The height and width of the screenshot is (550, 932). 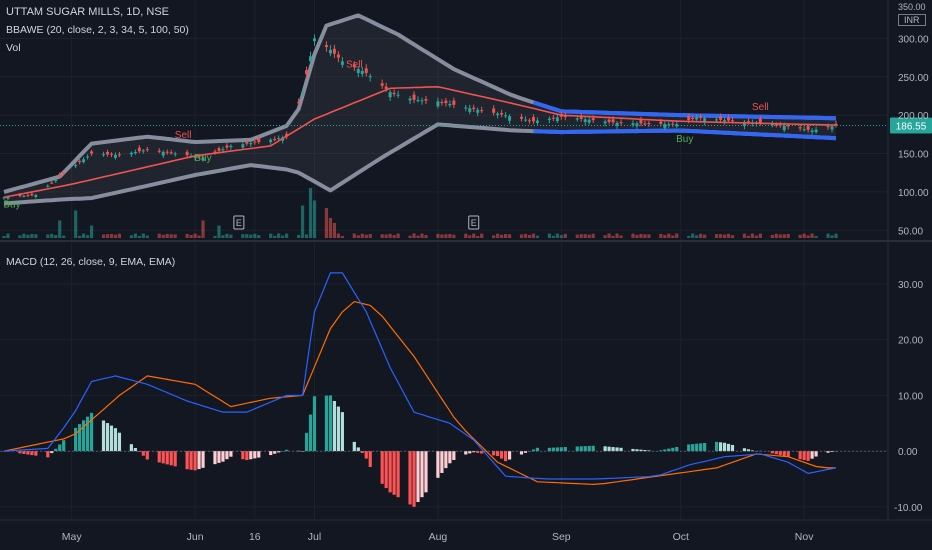 What do you see at coordinates (97, 30) in the screenshot?
I see `bbawe-legend: BBAWE (20, close, 2, 3, 34, 5, 100, 50)` at bounding box center [97, 30].